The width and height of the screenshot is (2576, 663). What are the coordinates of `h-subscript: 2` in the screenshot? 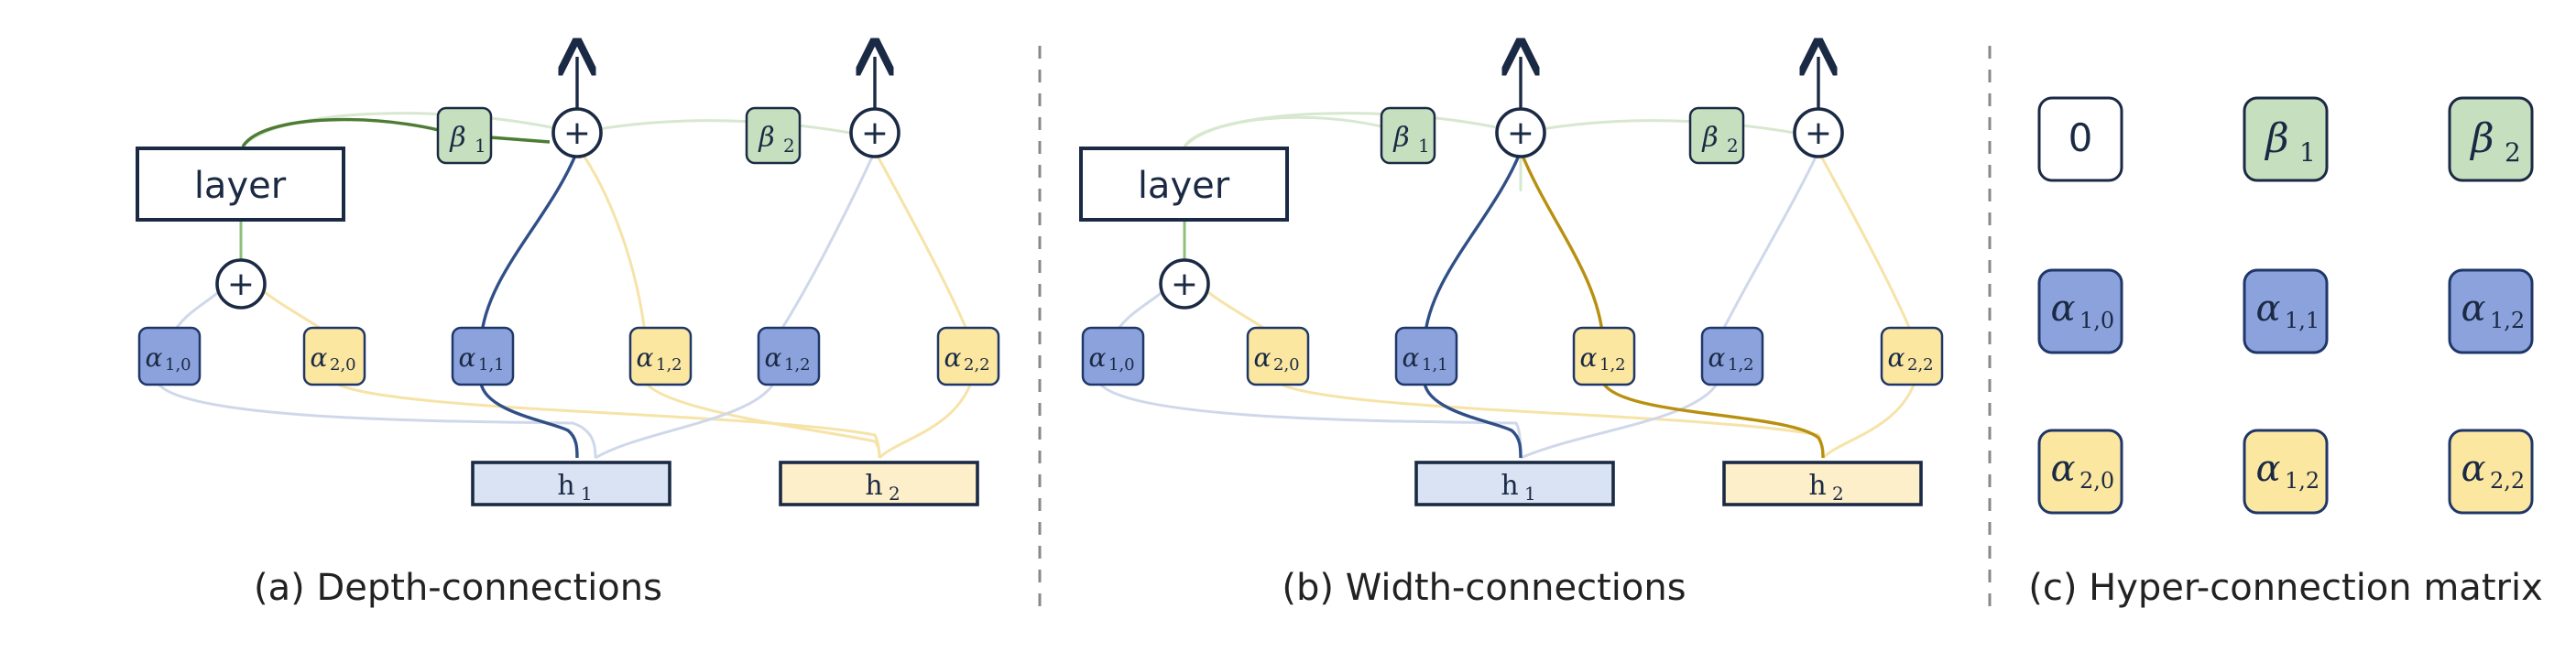 It's located at (895, 494).